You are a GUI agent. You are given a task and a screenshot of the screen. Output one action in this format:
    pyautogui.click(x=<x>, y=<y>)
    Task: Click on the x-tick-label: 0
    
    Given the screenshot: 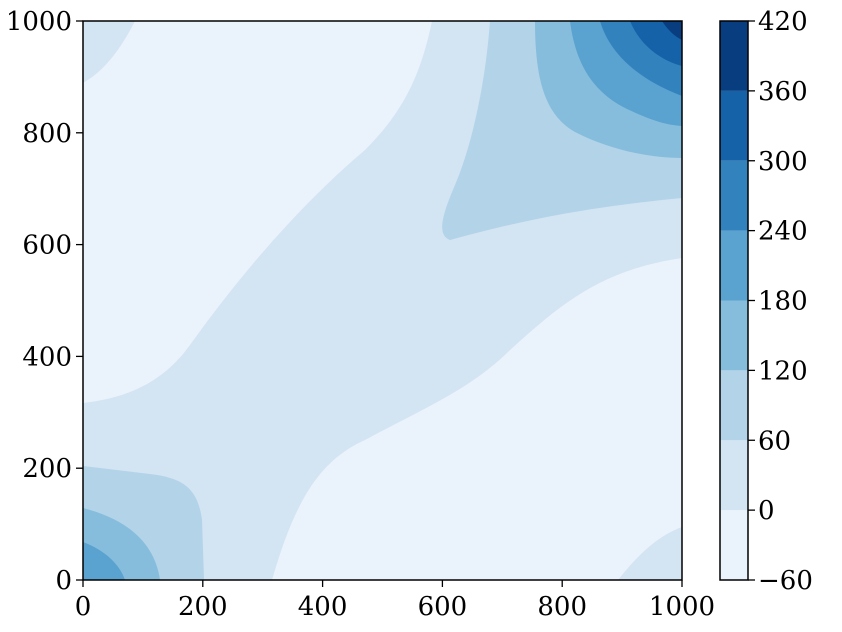 What is the action you would take?
    pyautogui.click(x=83, y=607)
    